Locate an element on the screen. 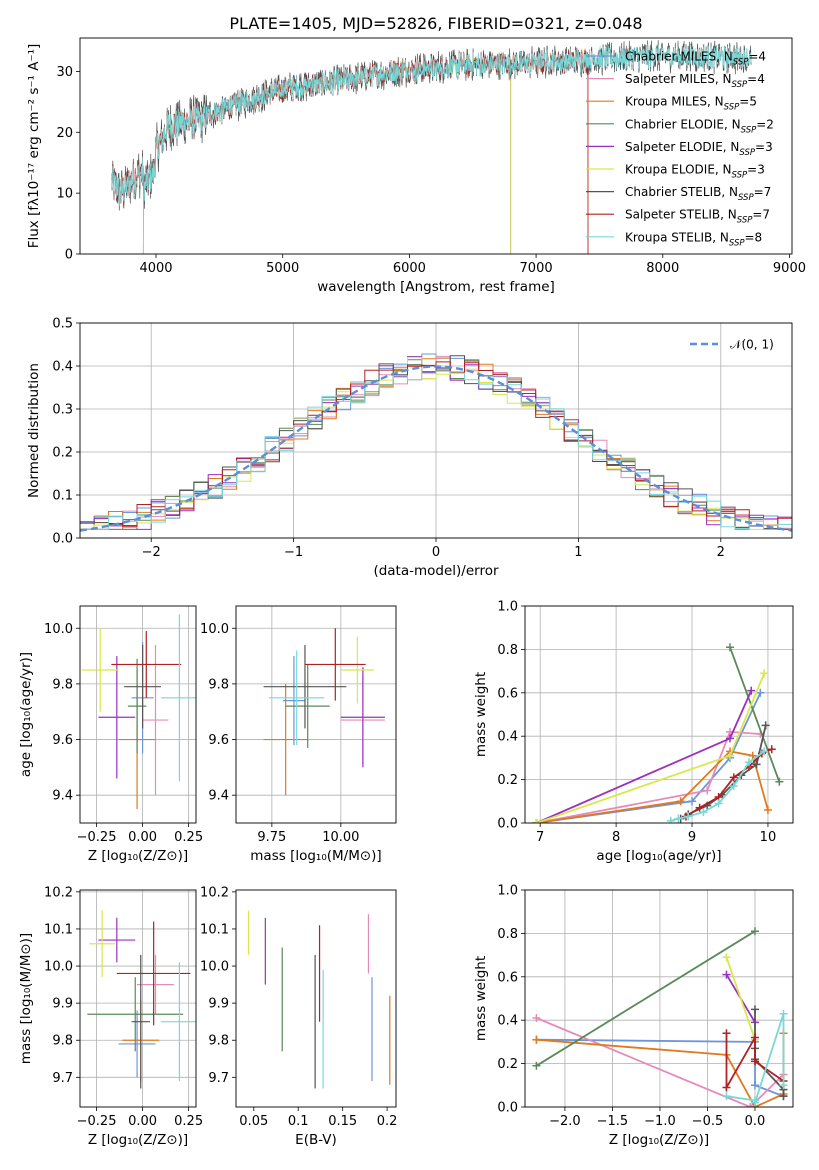 The height and width of the screenshot is (1170, 819). x-tick-label: 0.0 is located at coordinates (755, 1121).